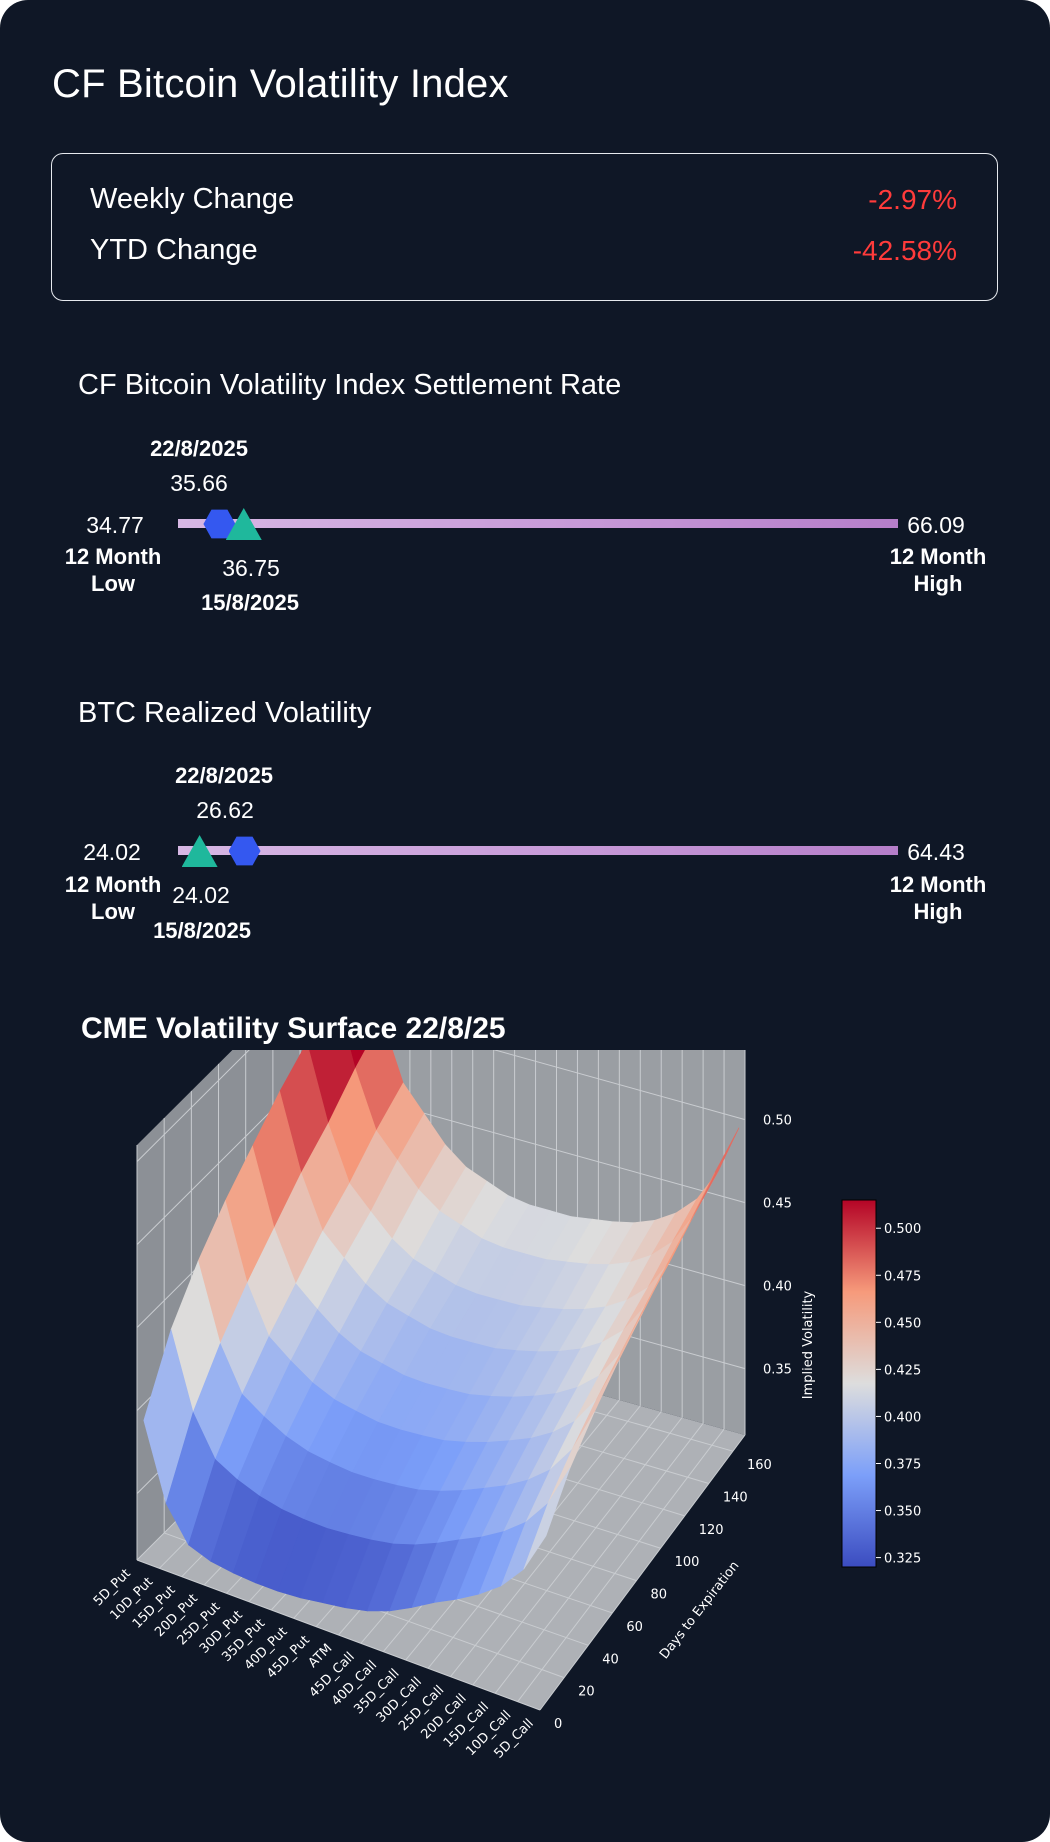  Describe the element at coordinates (904, 250) in the screenshot. I see `ytd-change-value: -42.58%` at that location.